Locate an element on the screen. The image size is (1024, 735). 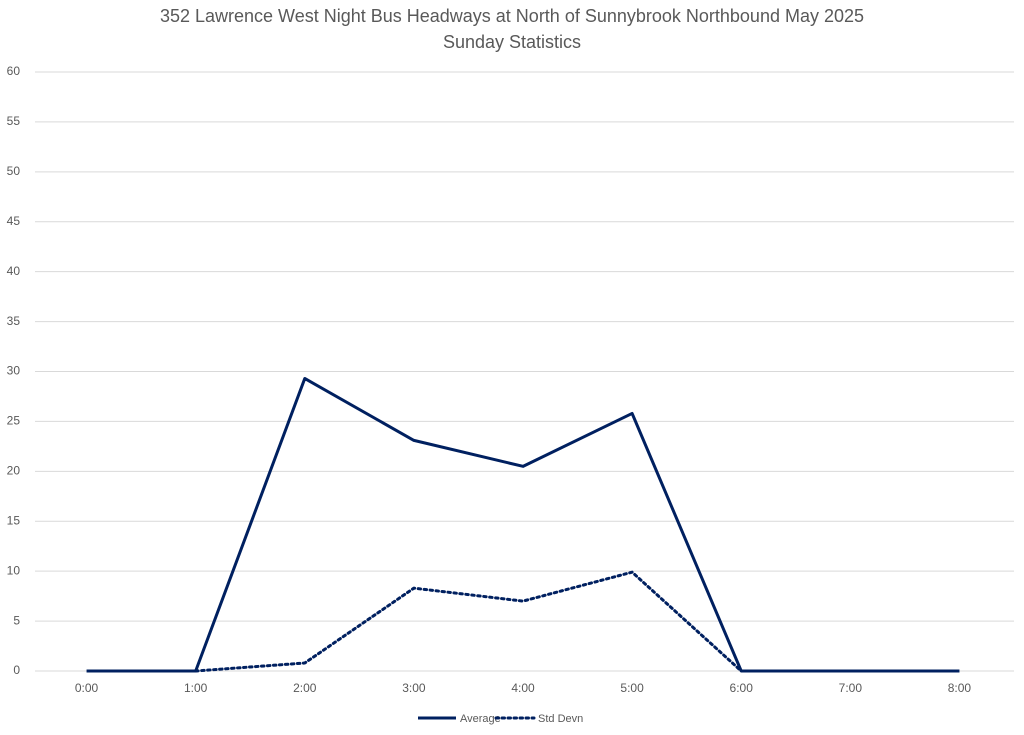
legend-label: Std Devn is located at coordinates (560, 719).